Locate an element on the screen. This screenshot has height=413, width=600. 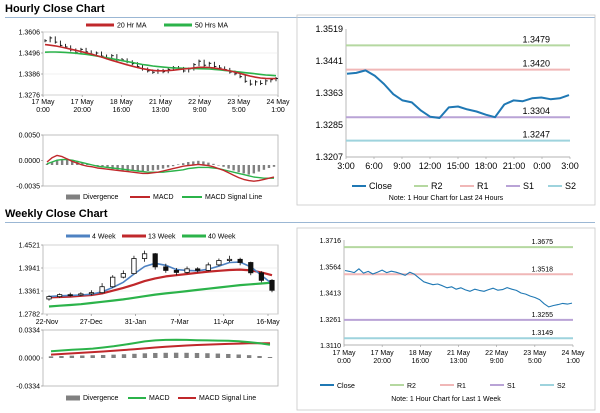
weekly-close-legend-r1-label: R1 is located at coordinates (461, 386).